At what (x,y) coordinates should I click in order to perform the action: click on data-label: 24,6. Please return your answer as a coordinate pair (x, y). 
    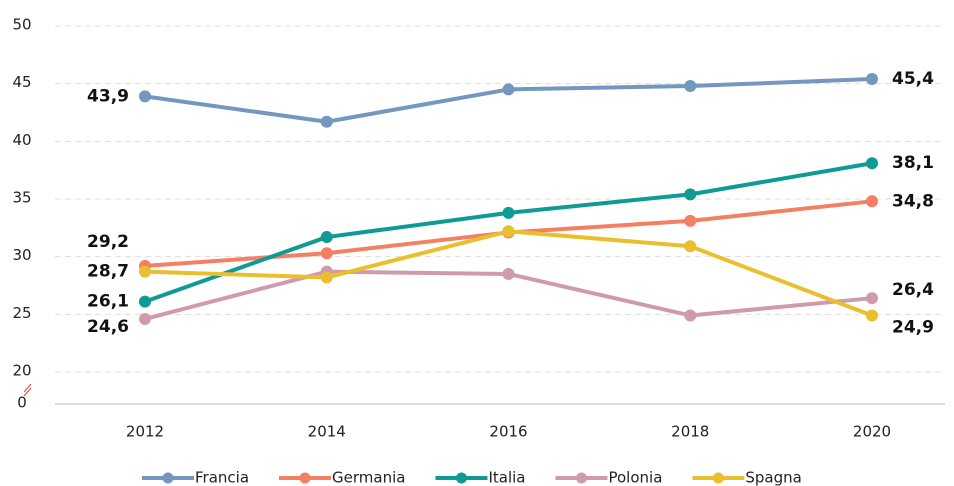
    Looking at the image, I should click on (108, 327).